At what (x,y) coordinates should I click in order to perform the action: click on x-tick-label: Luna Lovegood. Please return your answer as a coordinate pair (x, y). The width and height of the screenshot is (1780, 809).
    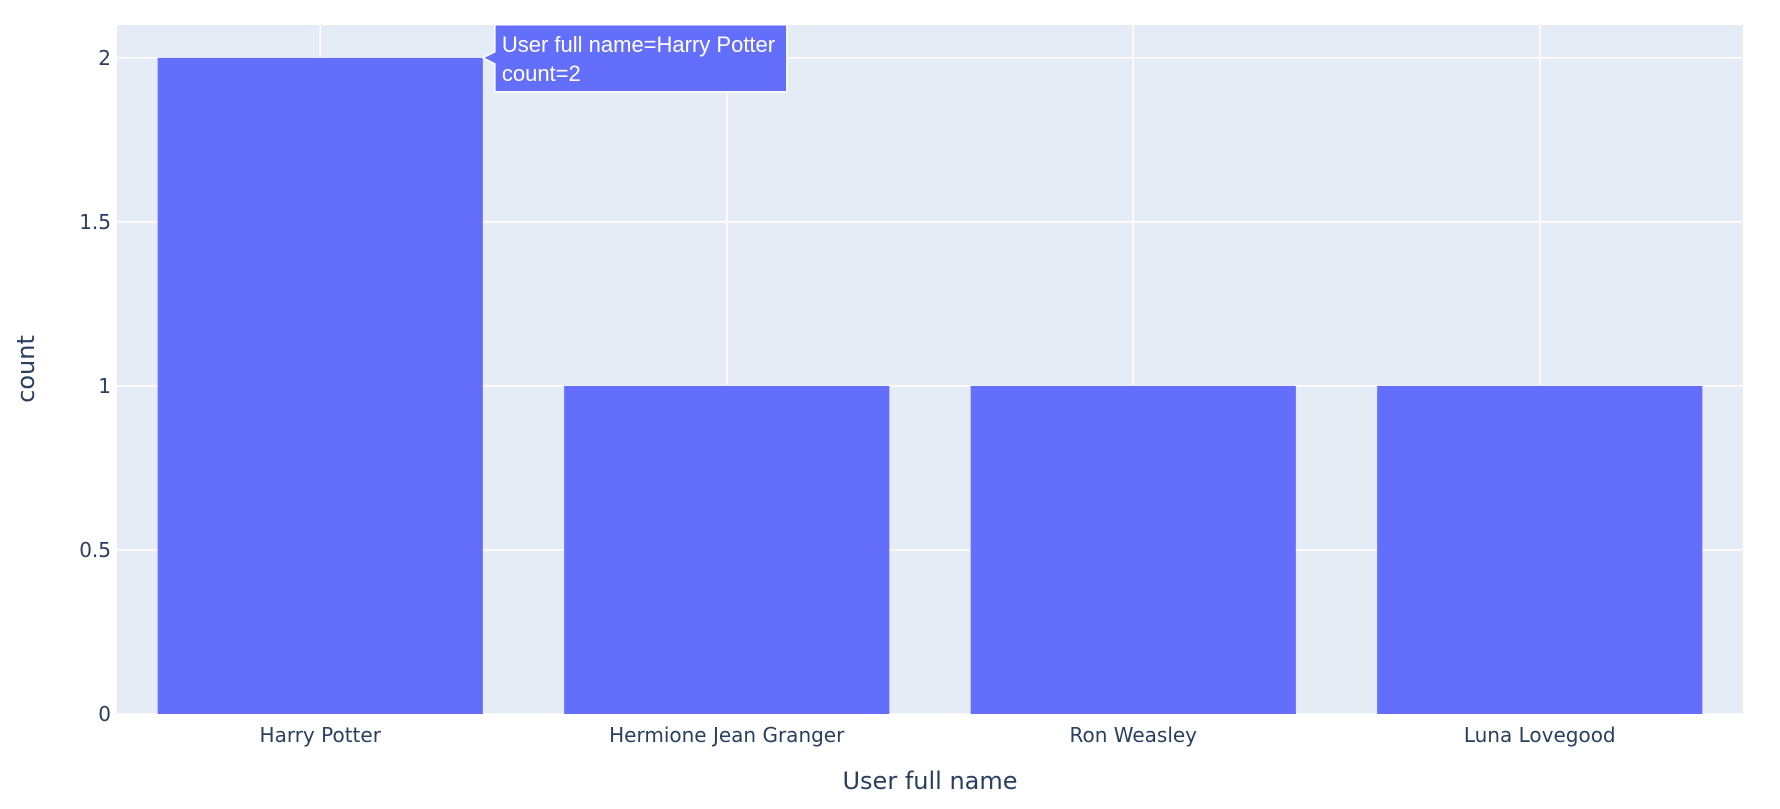
    Looking at the image, I should click on (1540, 735).